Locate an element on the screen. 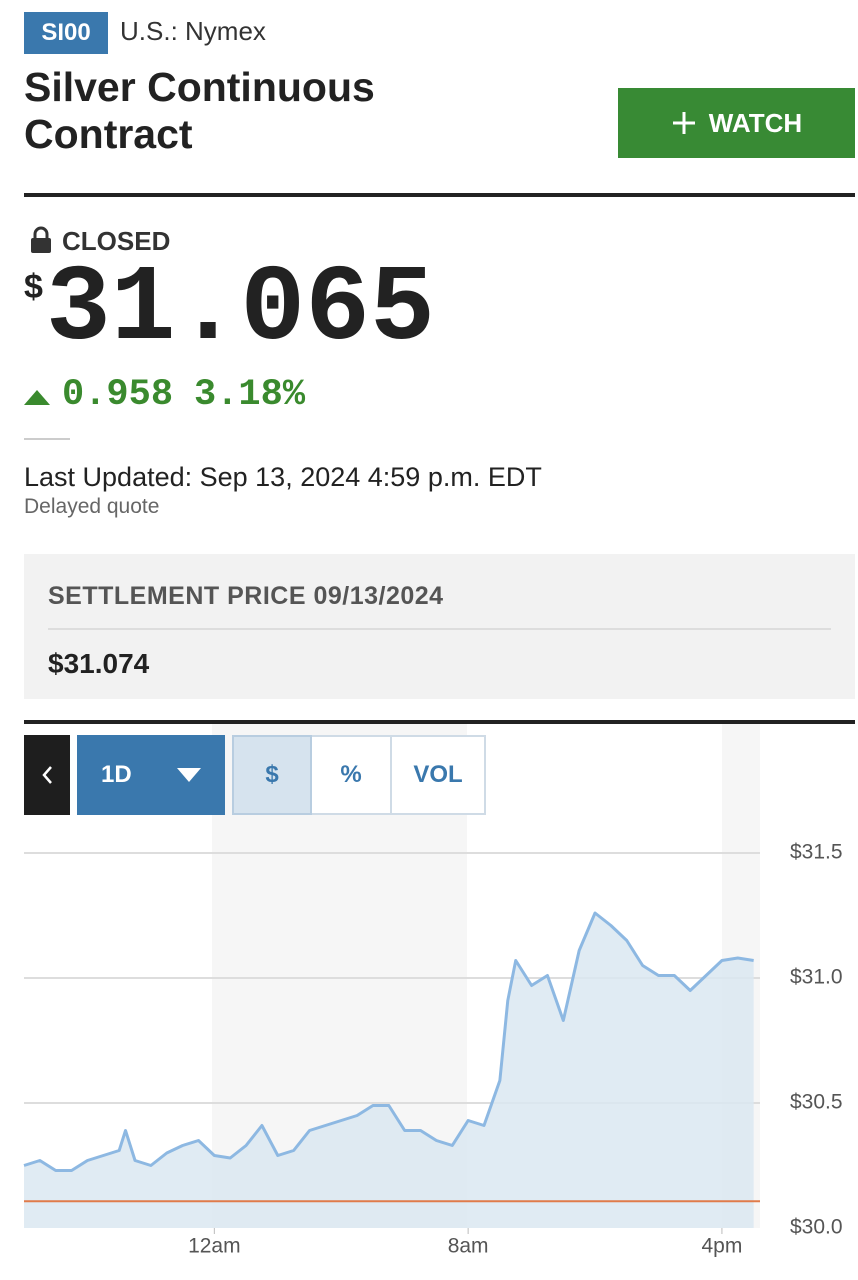  watch-button: WATCH is located at coordinates (736, 123).